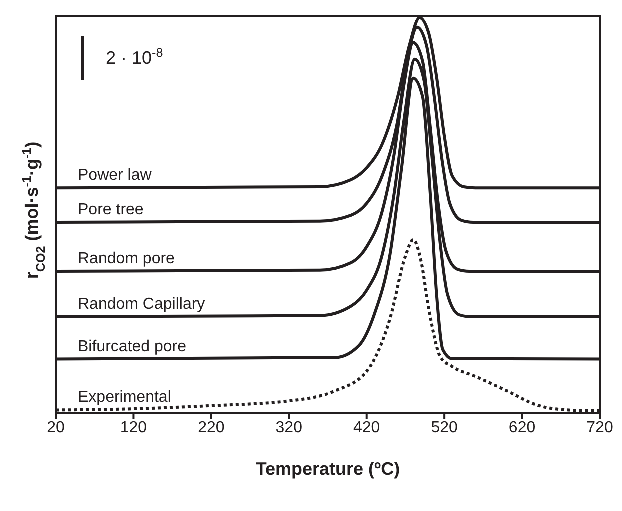  What do you see at coordinates (127, 259) in the screenshot?
I see `series-label: Random pore` at bounding box center [127, 259].